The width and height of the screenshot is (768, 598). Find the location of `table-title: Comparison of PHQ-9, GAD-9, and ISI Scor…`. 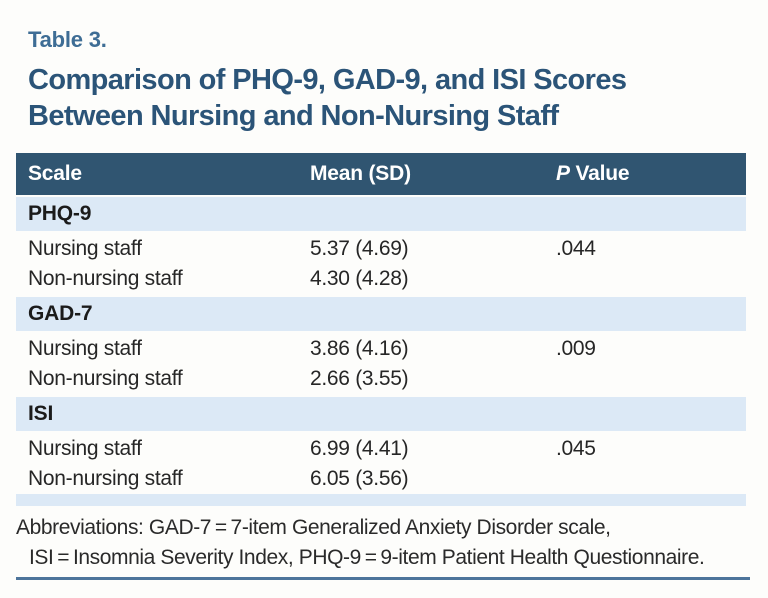

table-title: Comparison of PHQ-9, GAD-9, and ISI Scor… is located at coordinates (327, 98).